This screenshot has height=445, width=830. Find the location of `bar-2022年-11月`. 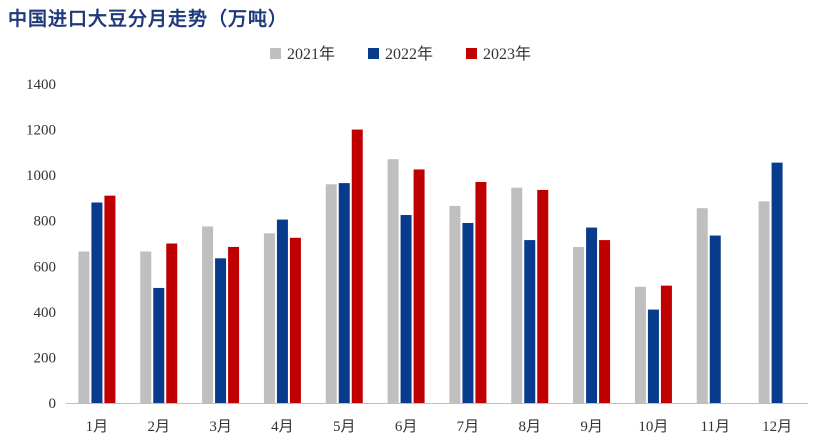

bar-2022年-11月 is located at coordinates (715, 319).